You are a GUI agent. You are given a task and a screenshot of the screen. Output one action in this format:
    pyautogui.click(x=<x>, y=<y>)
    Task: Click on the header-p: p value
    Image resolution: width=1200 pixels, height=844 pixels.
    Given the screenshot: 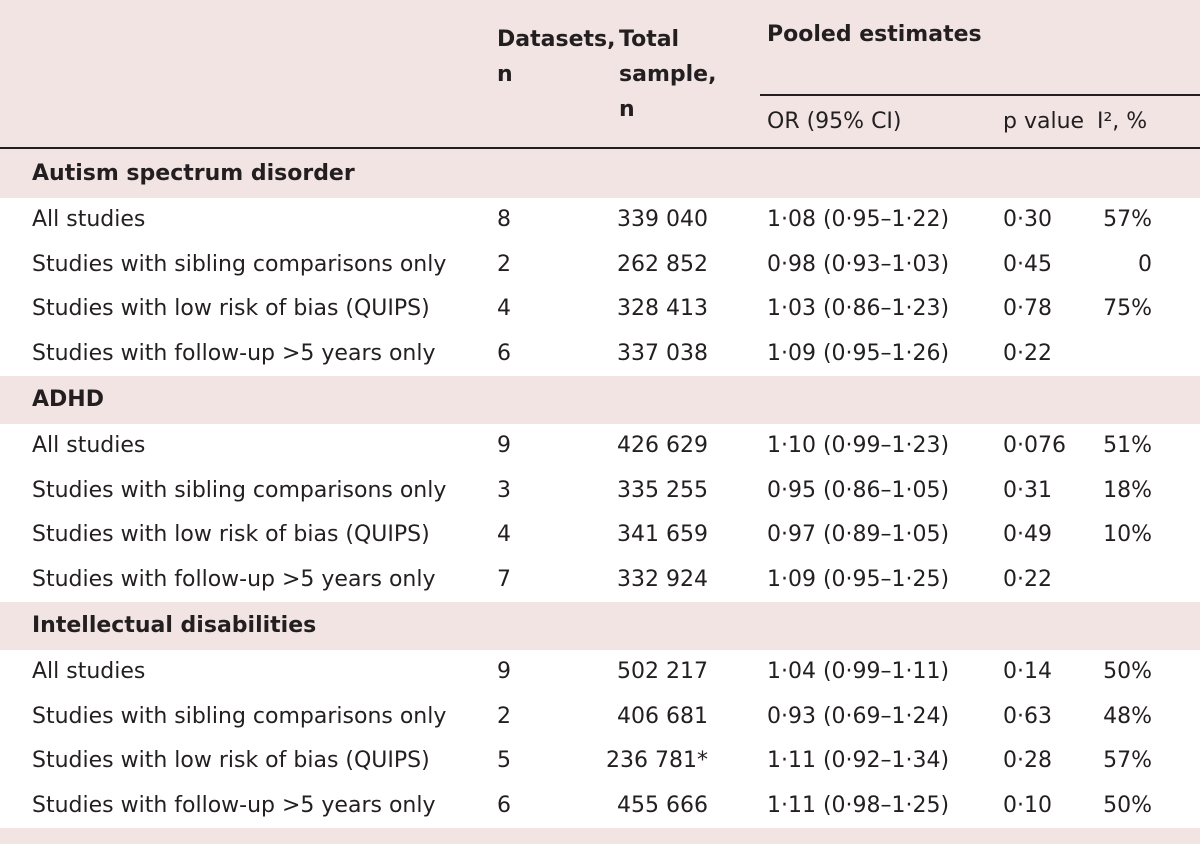 What is the action you would take?
    pyautogui.click(x=1044, y=121)
    